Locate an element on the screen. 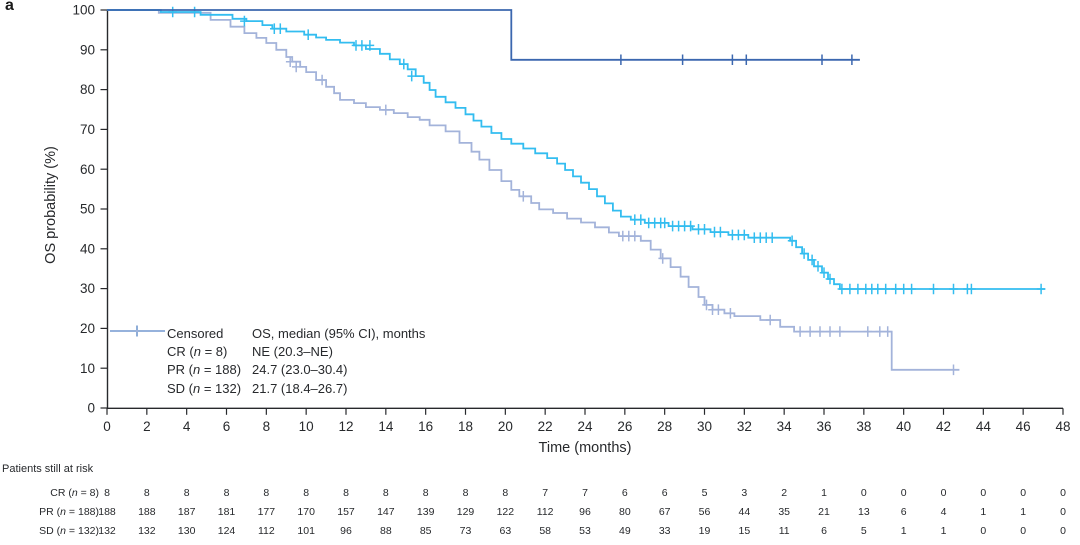  risk-count: 130 is located at coordinates (187, 531).